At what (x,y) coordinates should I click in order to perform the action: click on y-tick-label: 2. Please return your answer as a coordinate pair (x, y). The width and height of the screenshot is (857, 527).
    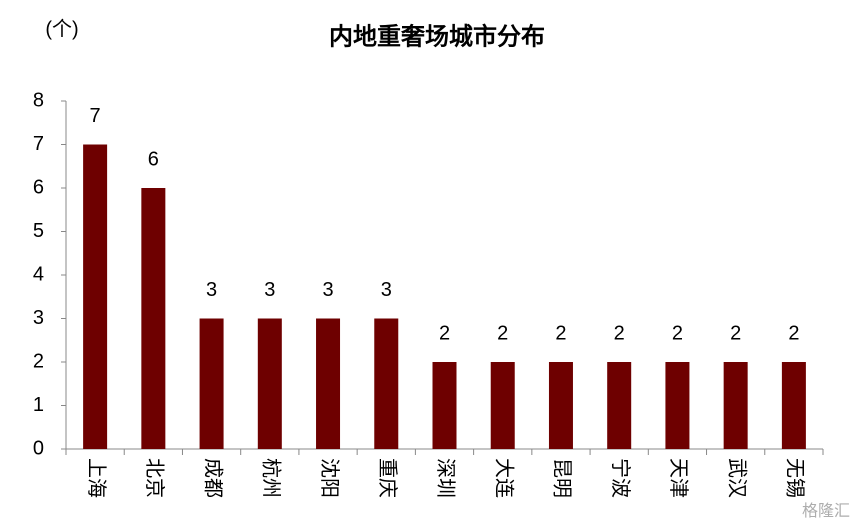
    Looking at the image, I should click on (38, 361).